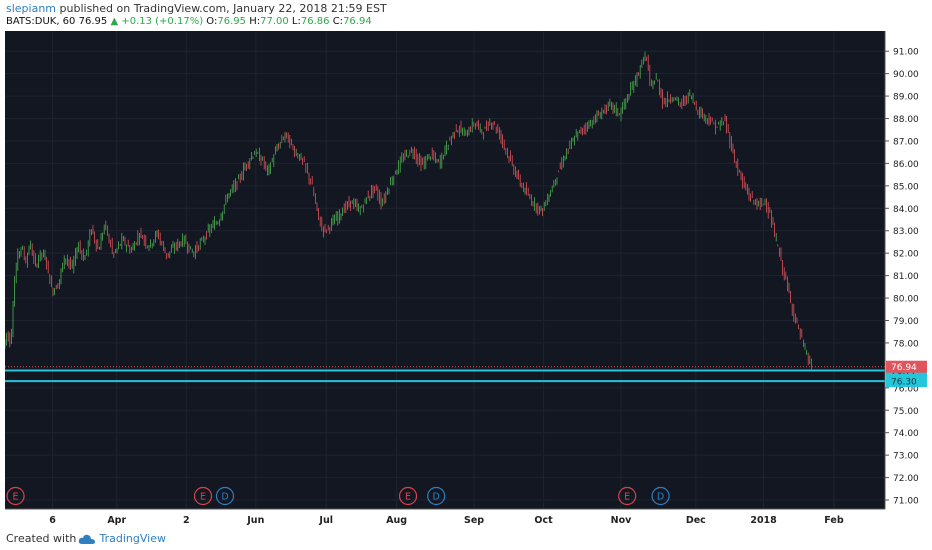  I want to click on x-tick-label: Feb, so click(834, 520).